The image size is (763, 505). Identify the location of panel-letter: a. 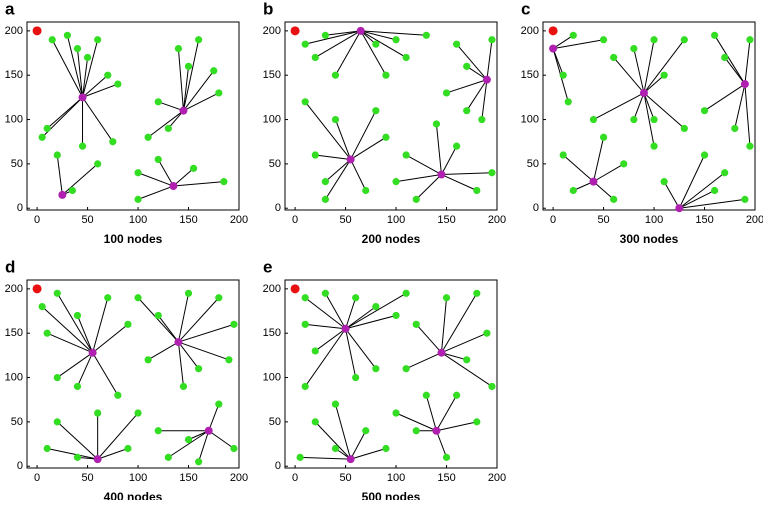
(10, 9).